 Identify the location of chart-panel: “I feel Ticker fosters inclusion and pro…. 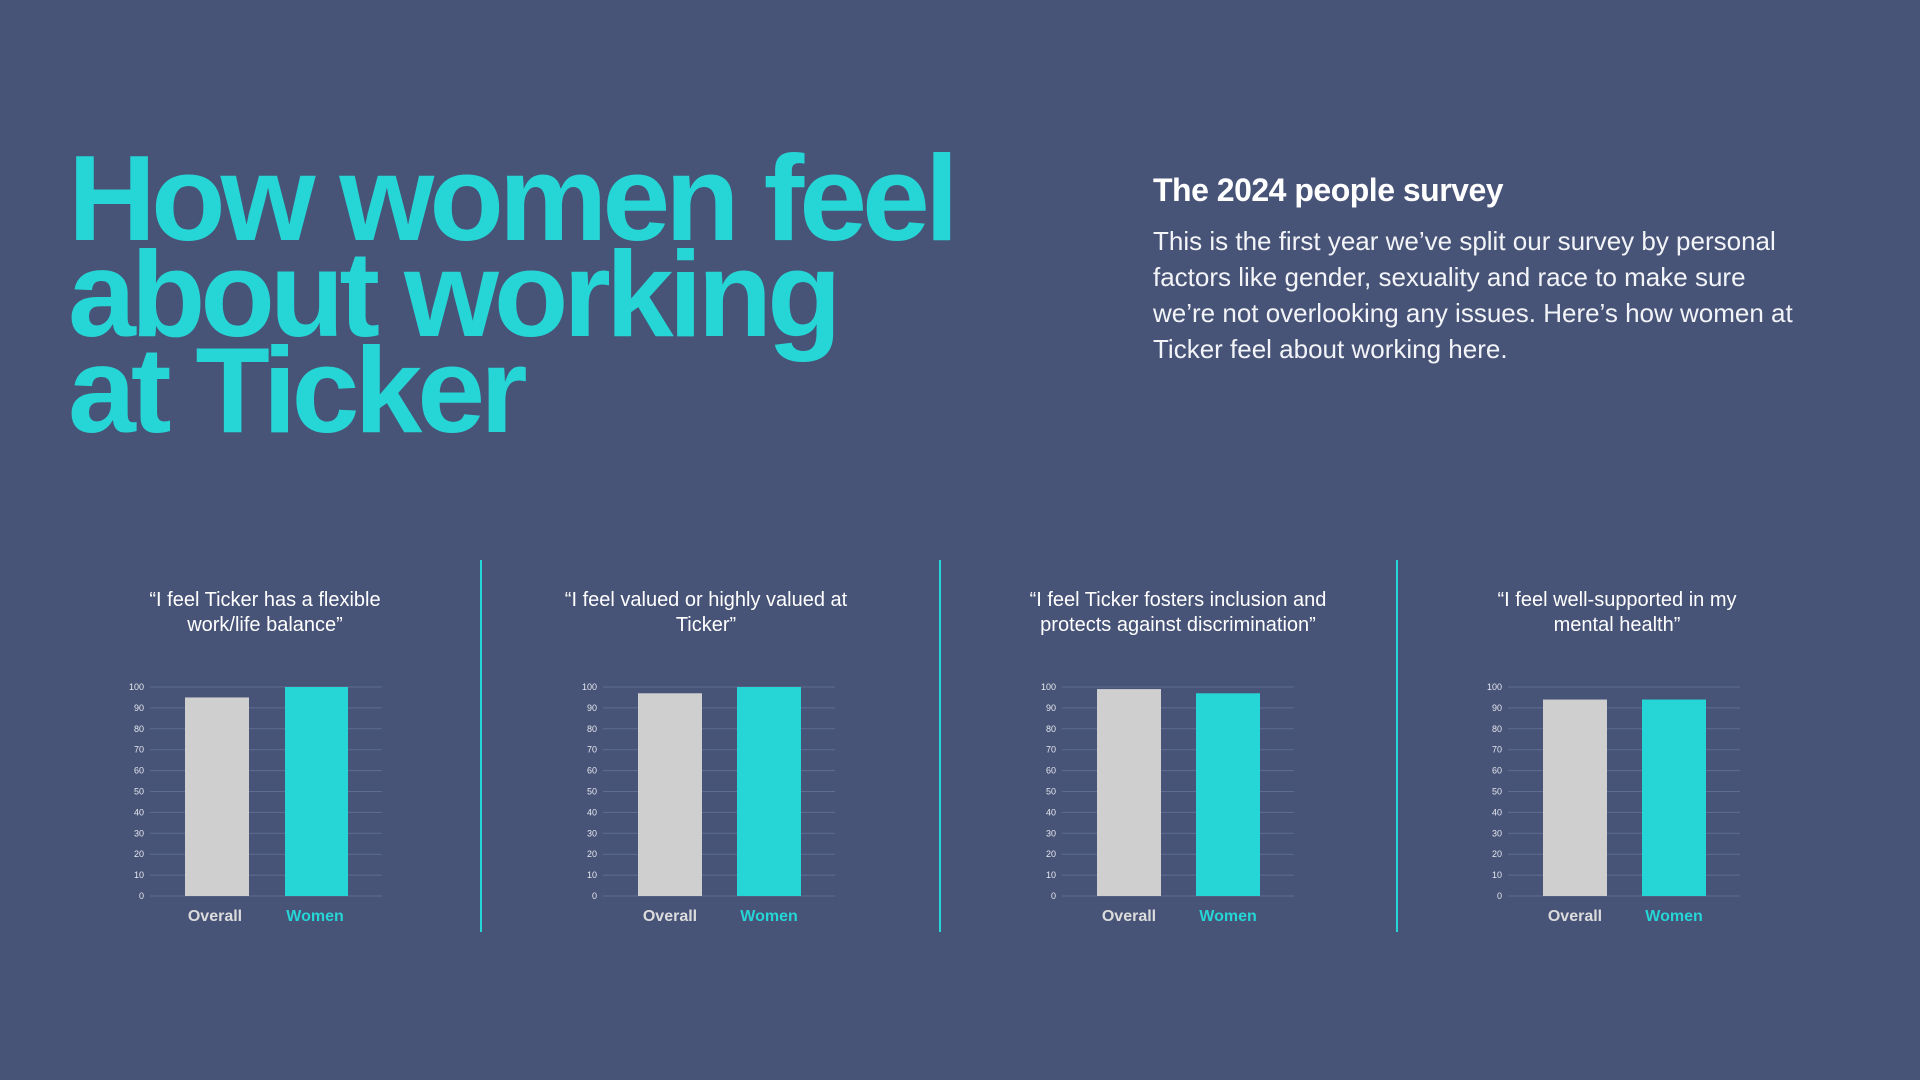
(1178, 746).